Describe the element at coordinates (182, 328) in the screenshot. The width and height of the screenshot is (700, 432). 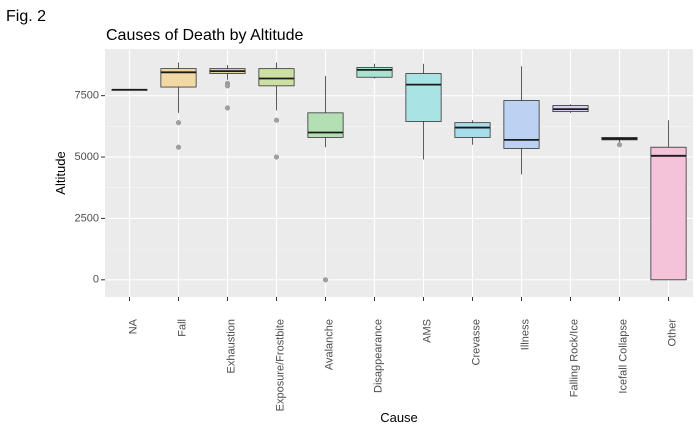
I see `x-tick-label: Fall` at that location.